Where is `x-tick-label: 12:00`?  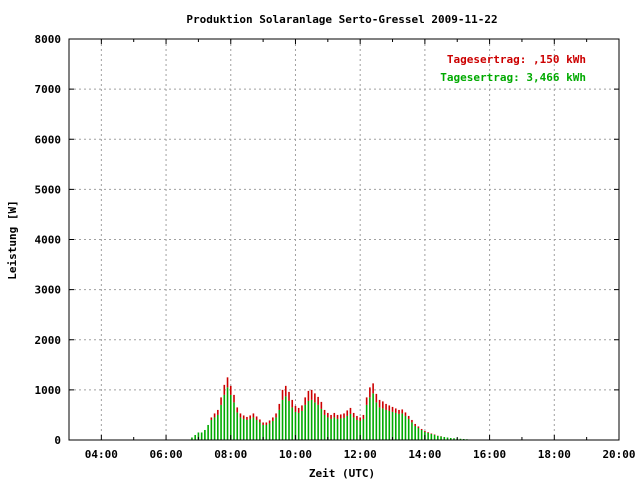
x-tick-label: 12:00 is located at coordinates (360, 454).